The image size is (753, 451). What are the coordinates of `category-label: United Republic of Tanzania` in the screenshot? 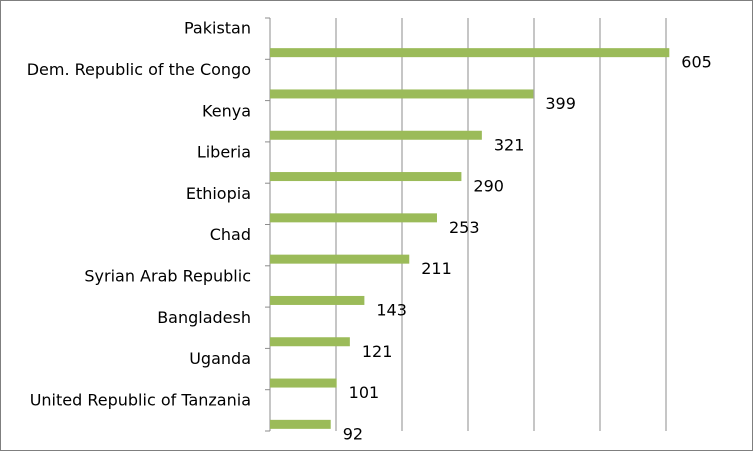 It's located at (140, 399).